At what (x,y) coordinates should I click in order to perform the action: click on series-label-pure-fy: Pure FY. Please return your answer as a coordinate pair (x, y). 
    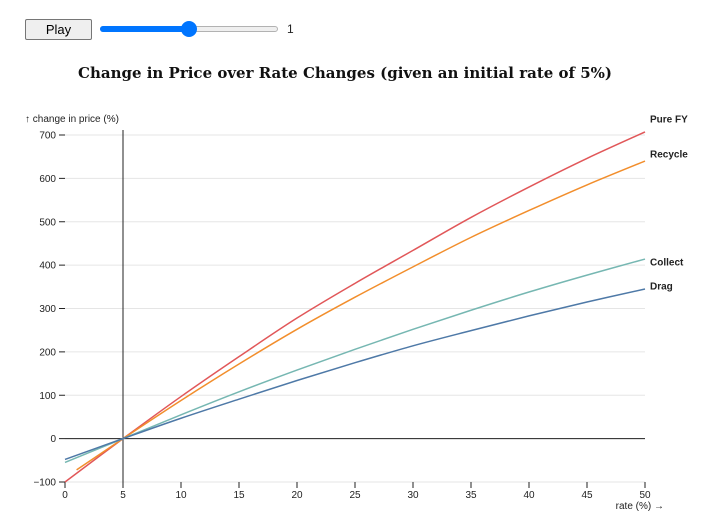
    Looking at the image, I should click on (669, 119).